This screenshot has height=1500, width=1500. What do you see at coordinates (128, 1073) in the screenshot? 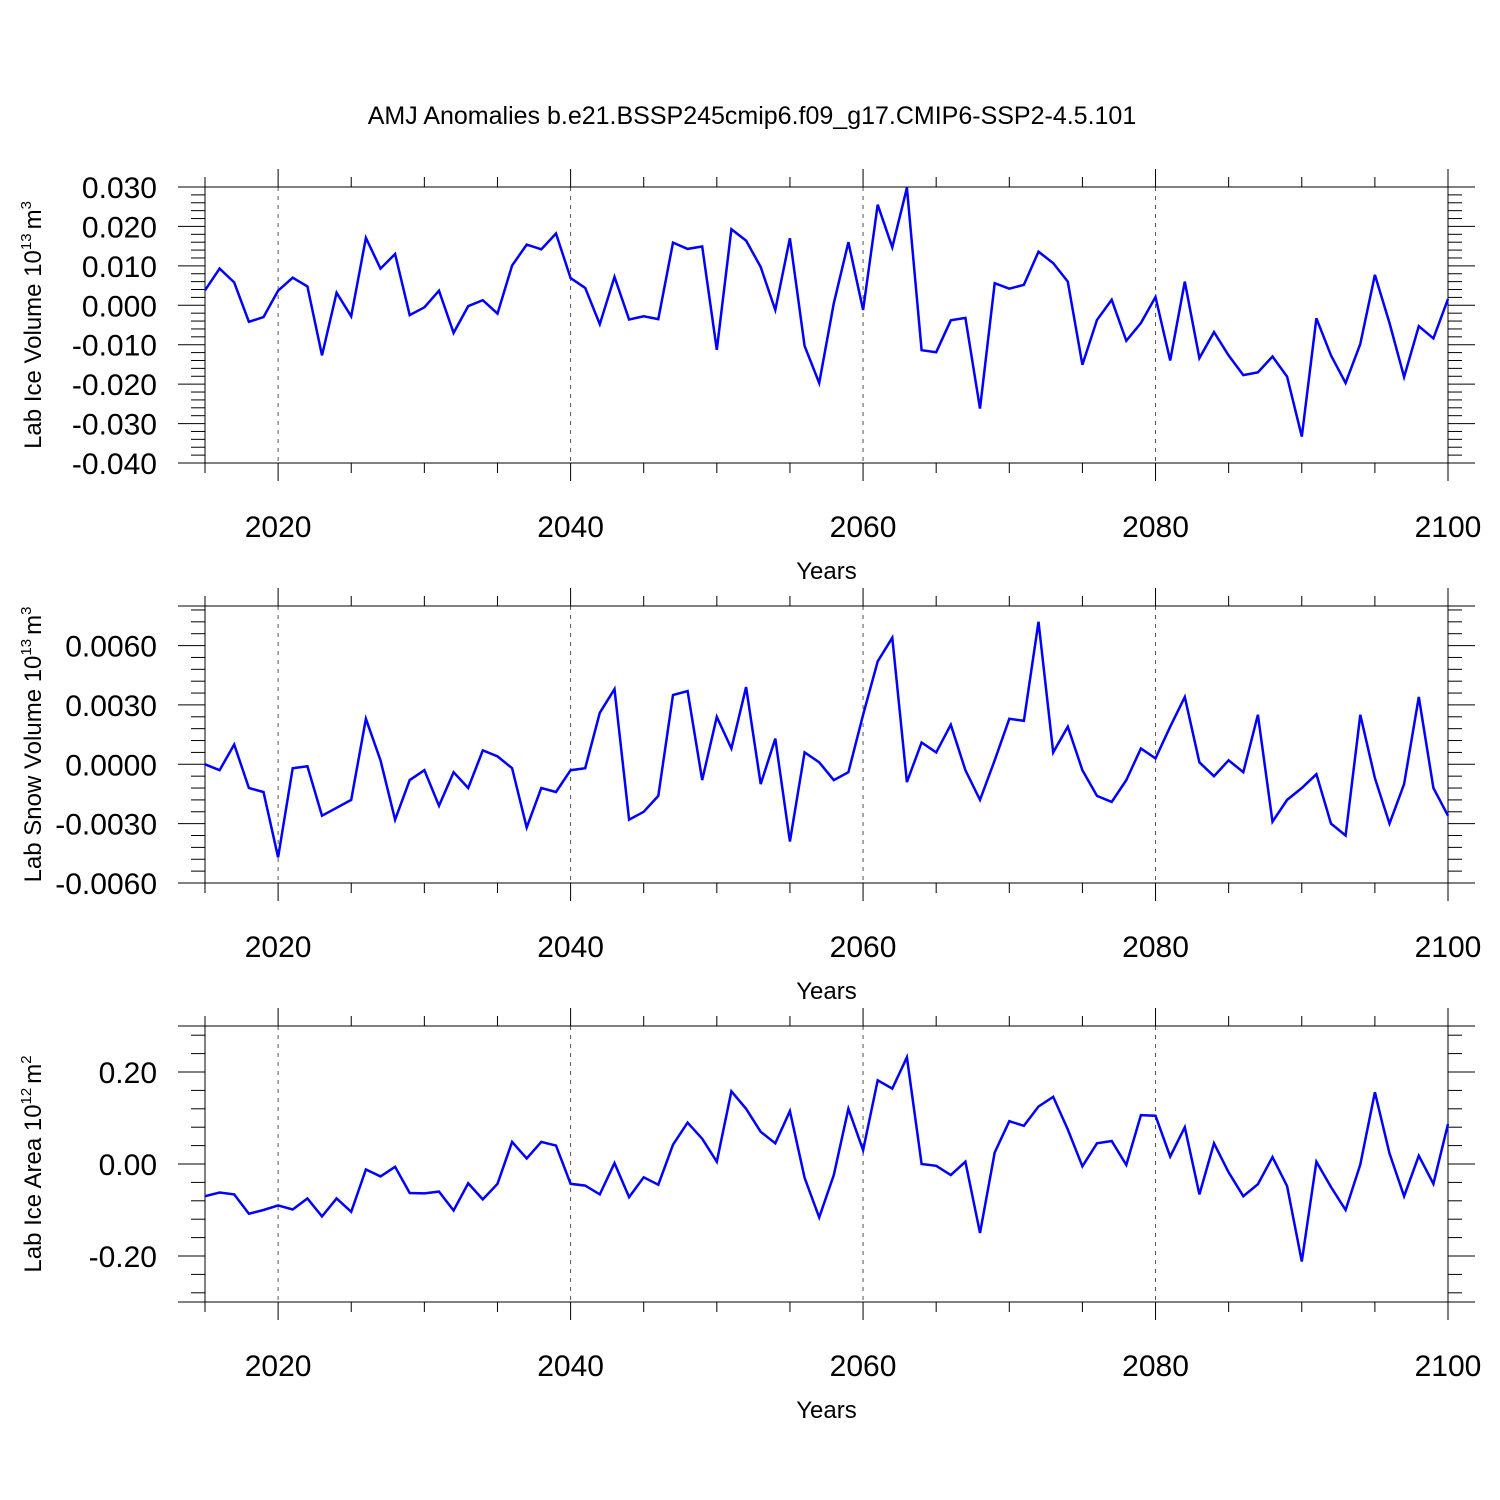
I see `y-tick-label: 0.20` at bounding box center [128, 1073].